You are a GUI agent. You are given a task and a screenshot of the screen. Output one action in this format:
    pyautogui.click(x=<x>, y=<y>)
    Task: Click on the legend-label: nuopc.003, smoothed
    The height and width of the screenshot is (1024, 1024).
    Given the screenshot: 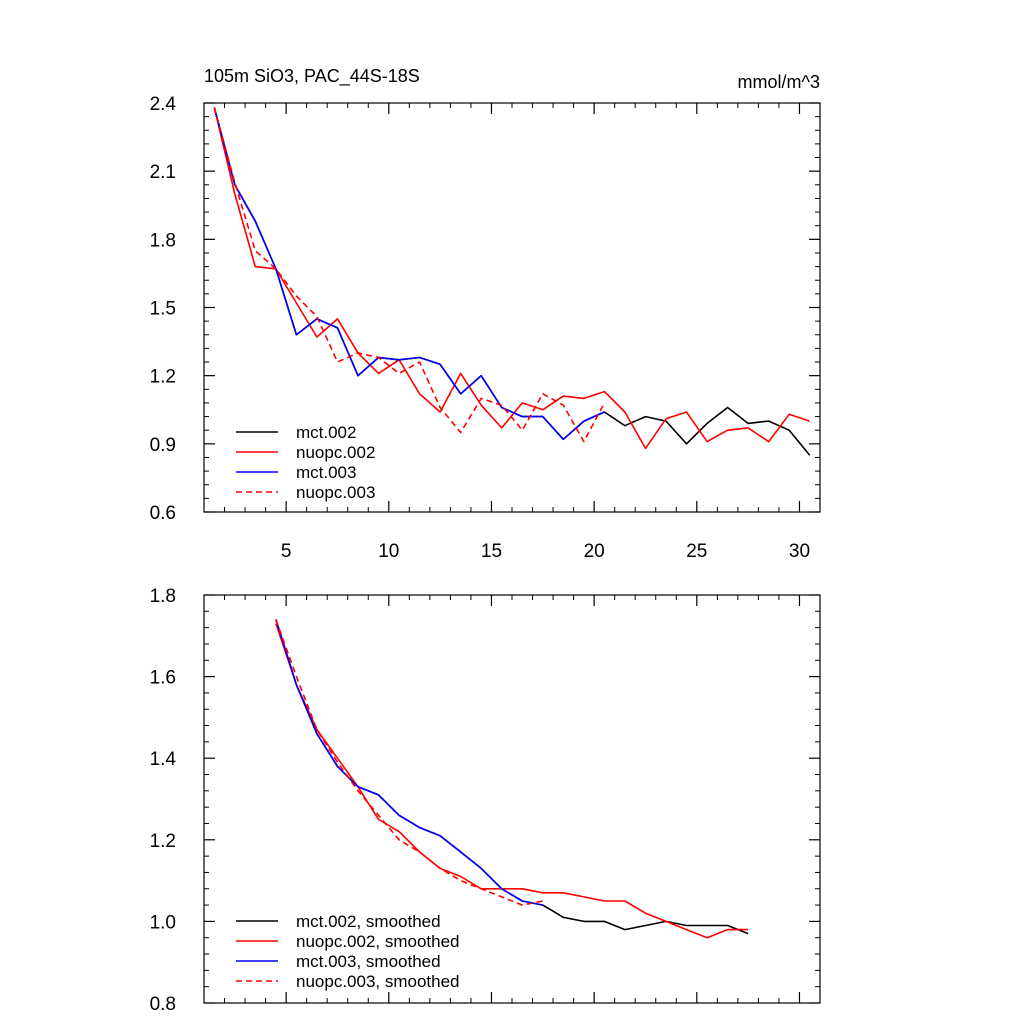 What is the action you would take?
    pyautogui.click(x=378, y=981)
    